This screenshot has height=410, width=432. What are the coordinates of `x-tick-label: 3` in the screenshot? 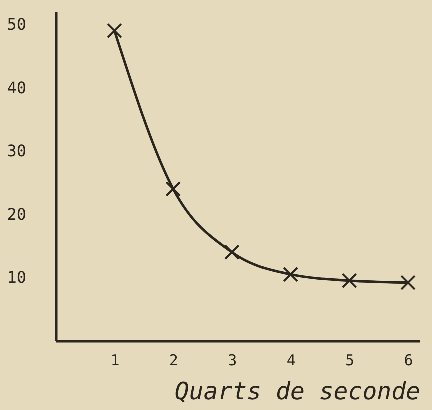 It's located at (233, 361).